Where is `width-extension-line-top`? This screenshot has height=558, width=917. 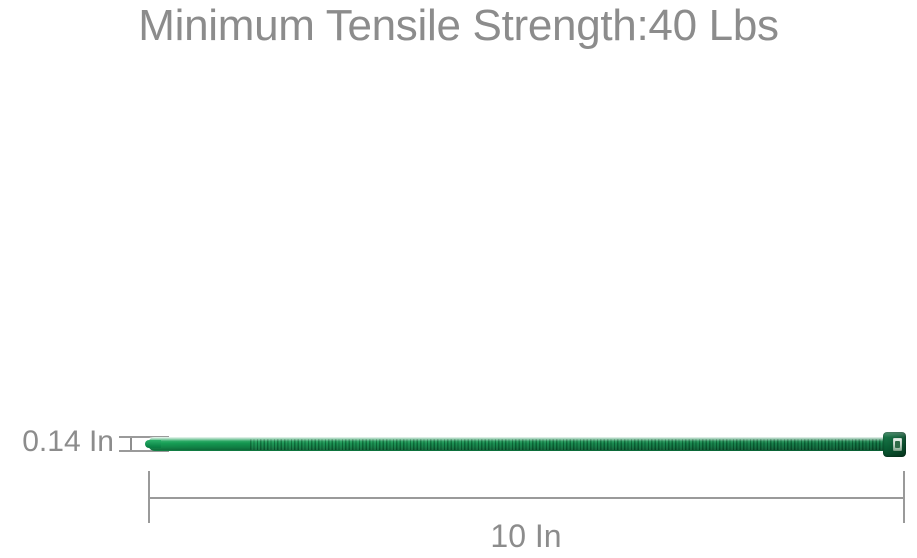
width-extension-line-top is located at coordinates (144, 437).